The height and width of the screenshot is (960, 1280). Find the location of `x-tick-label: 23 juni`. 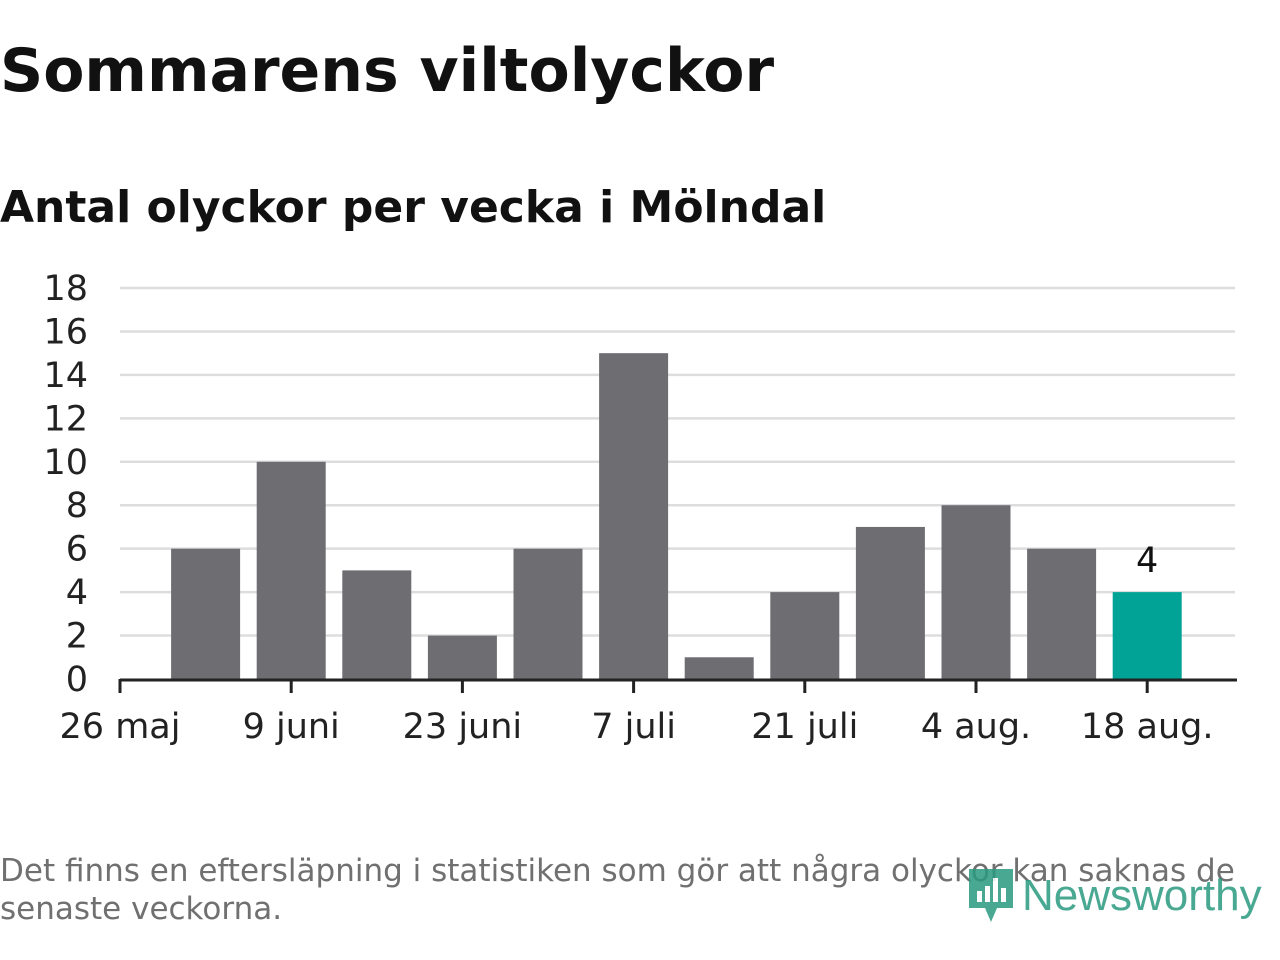

x-tick-label: 23 juni is located at coordinates (462, 727).